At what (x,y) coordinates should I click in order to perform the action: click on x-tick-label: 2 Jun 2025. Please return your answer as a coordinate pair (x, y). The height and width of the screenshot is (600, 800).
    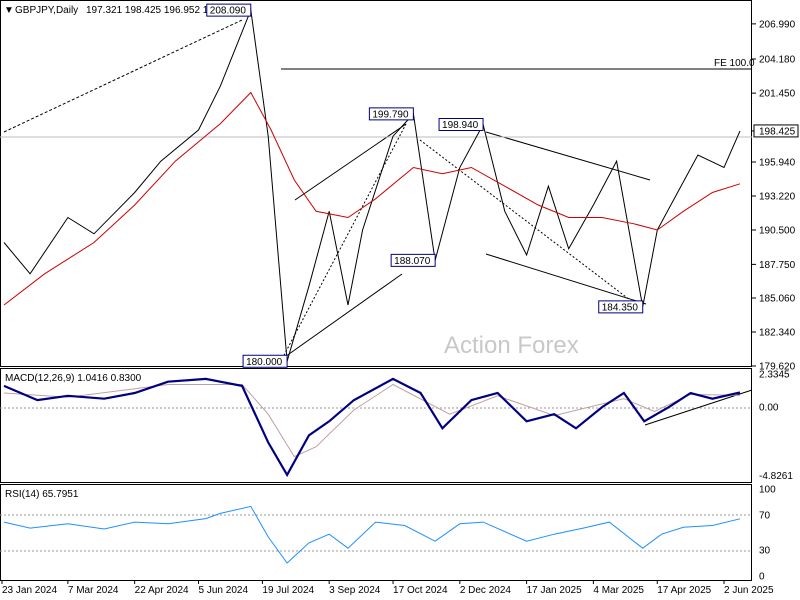
    Looking at the image, I should click on (749, 590).